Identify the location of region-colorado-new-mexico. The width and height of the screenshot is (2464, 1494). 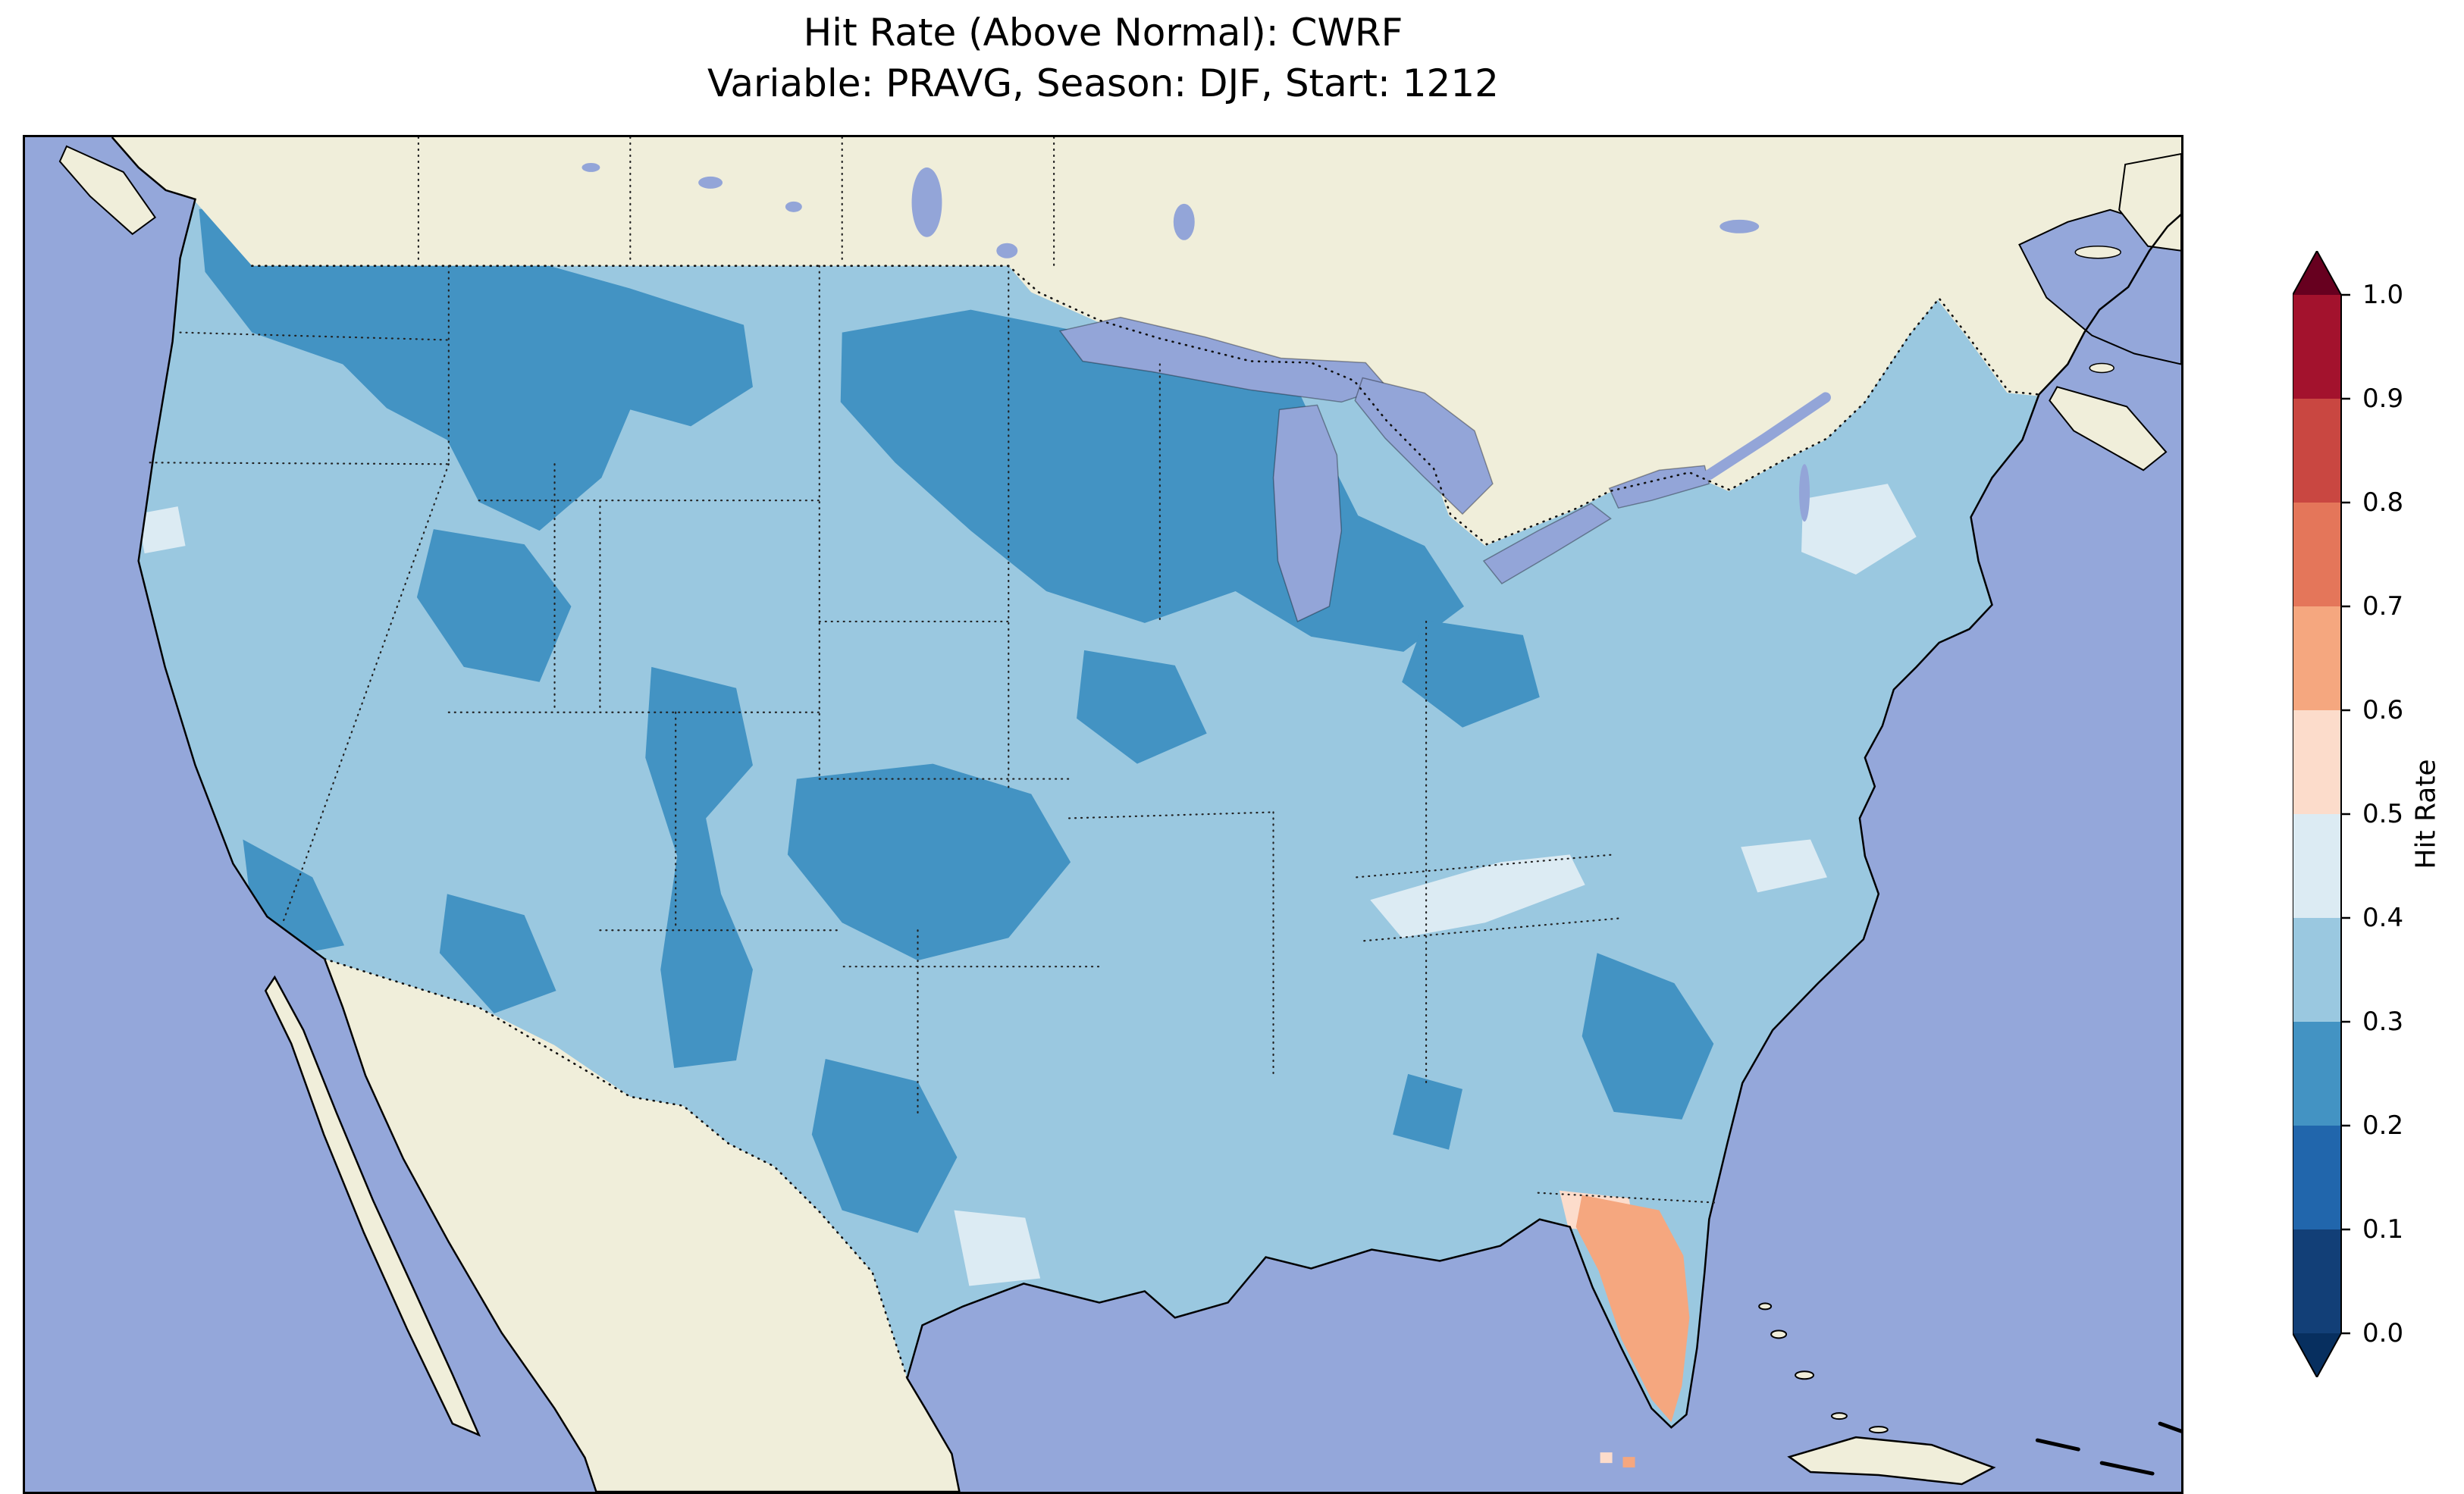
(699, 867).